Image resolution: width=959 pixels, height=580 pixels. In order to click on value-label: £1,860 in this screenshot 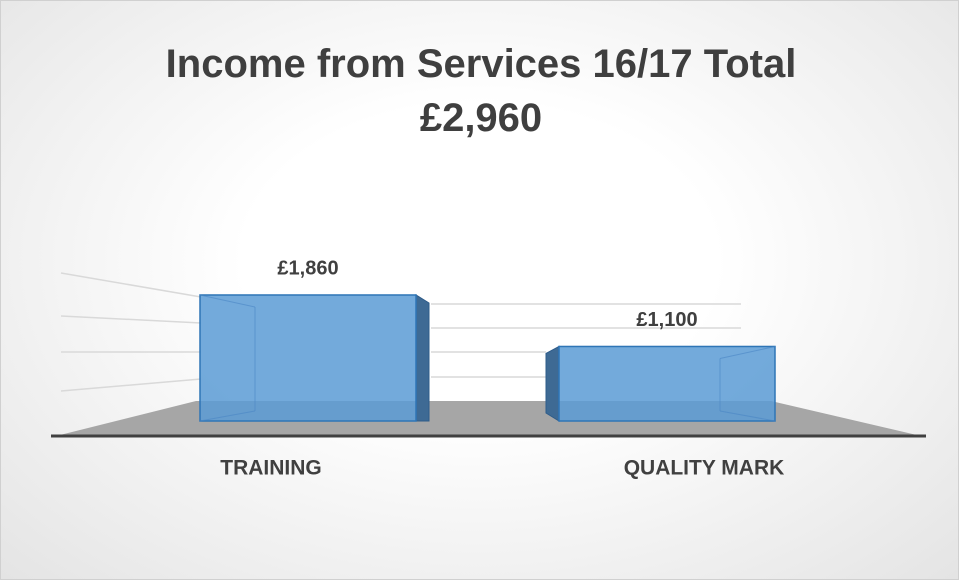, I will do `click(307, 268)`.